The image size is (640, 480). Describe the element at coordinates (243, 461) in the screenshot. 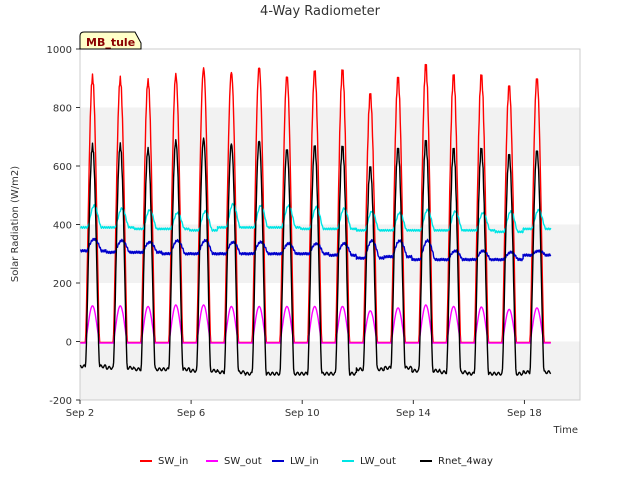

I see `legend-label-sw_out: SW_out` at that location.